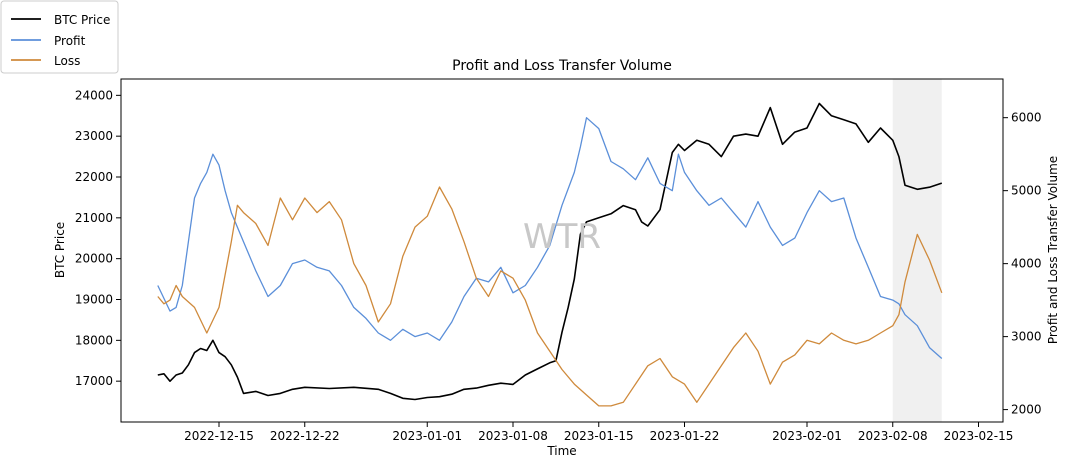  What do you see at coordinates (979, 436) in the screenshot?
I see `x-tick-label: 2023-02-15` at bounding box center [979, 436].